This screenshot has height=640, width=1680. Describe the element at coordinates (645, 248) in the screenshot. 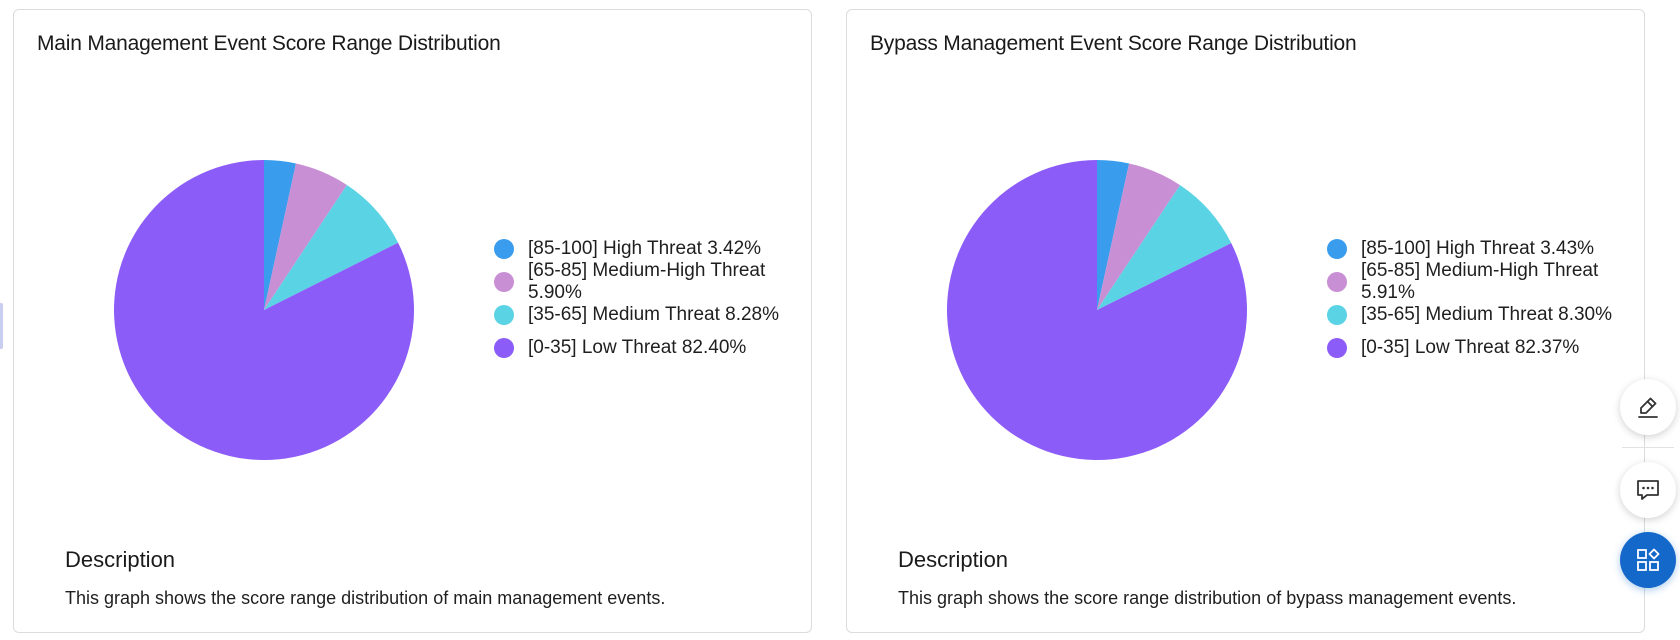

I see `main-legend-label-high: [85-100] High Threat 3.42%` at that location.